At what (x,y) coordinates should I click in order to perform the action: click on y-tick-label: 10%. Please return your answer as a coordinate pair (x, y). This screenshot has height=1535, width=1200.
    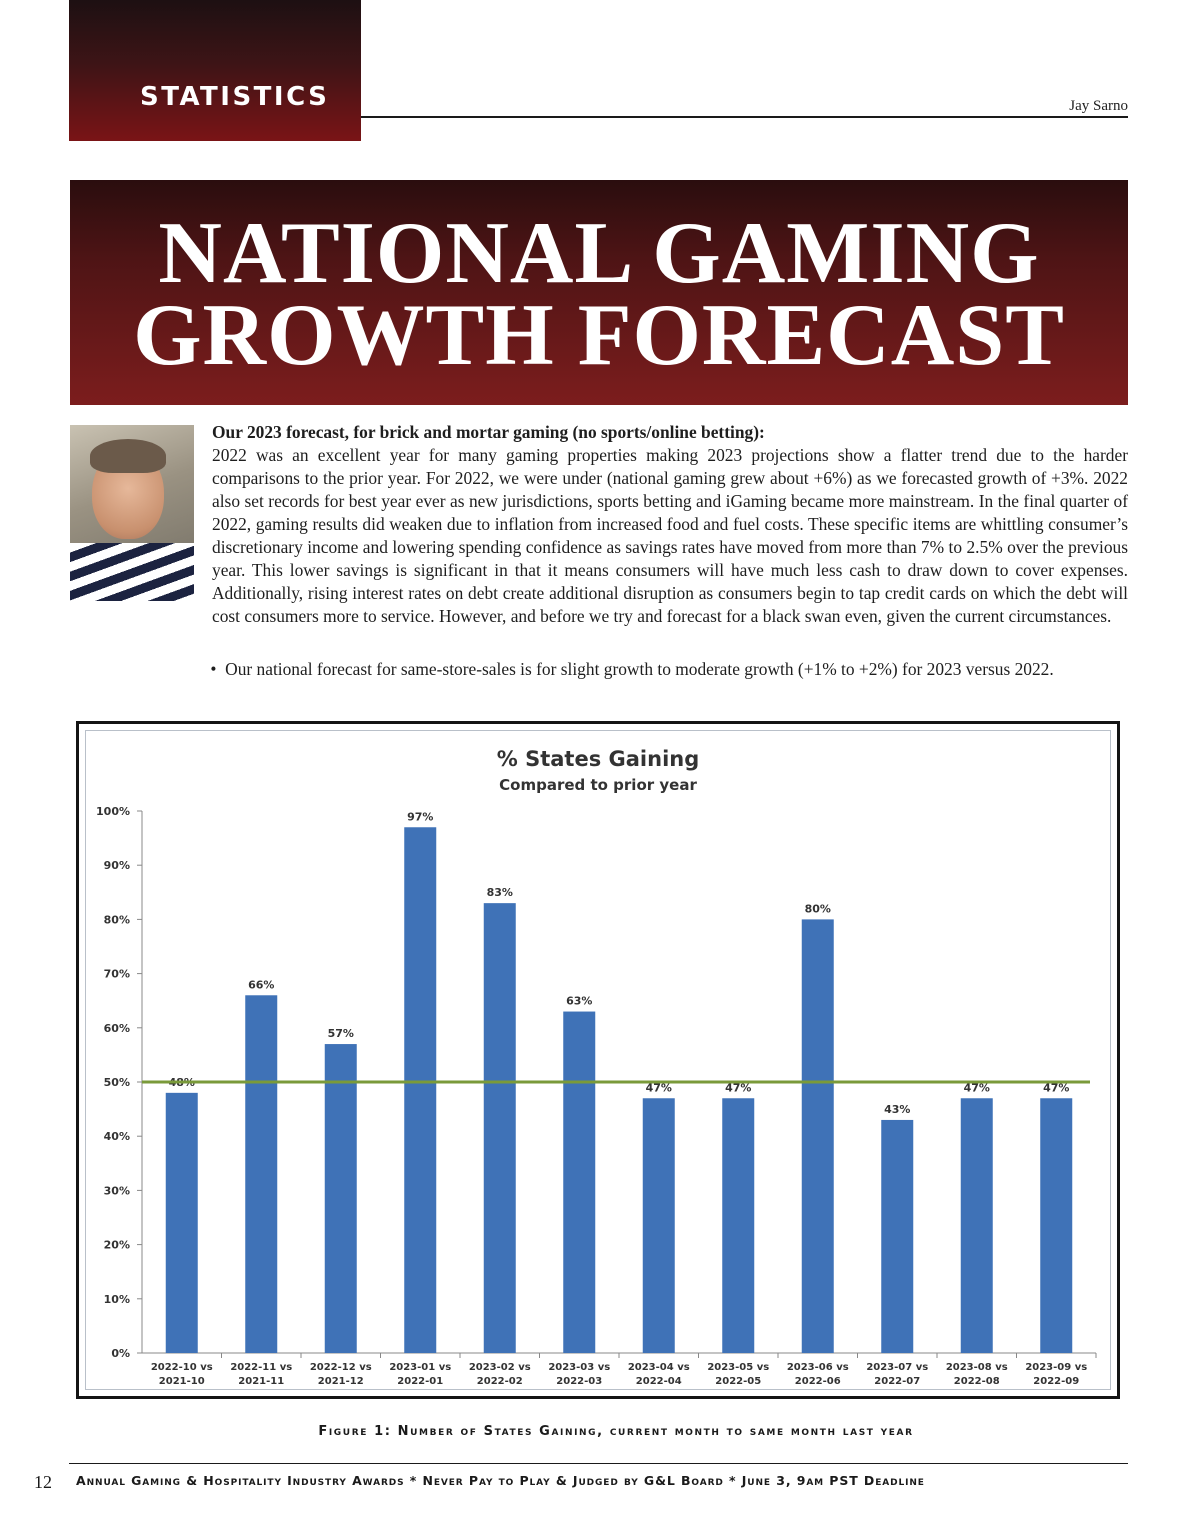
    Looking at the image, I should click on (117, 1299).